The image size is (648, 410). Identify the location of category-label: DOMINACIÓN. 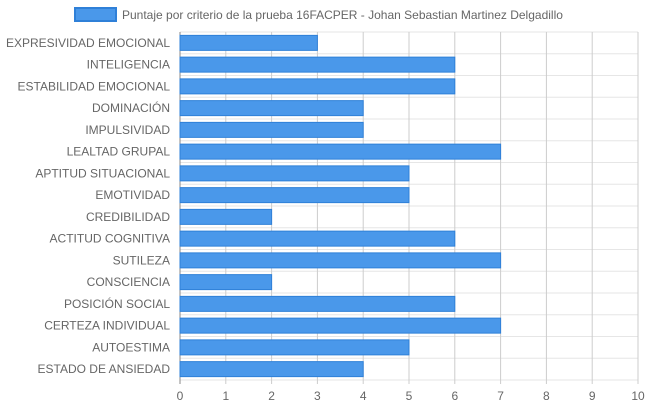
(131, 107).